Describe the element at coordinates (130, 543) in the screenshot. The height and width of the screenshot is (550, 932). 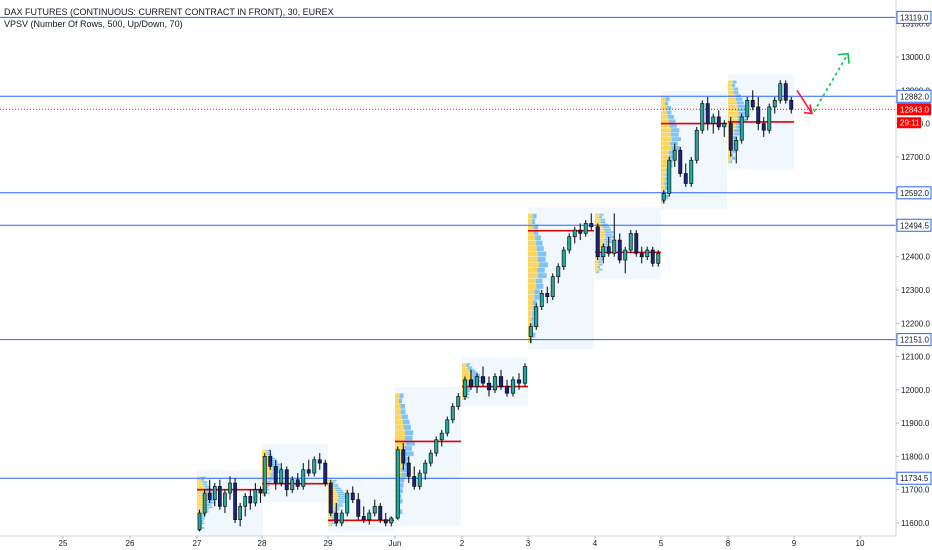
I see `x-tick-label: 26` at that location.